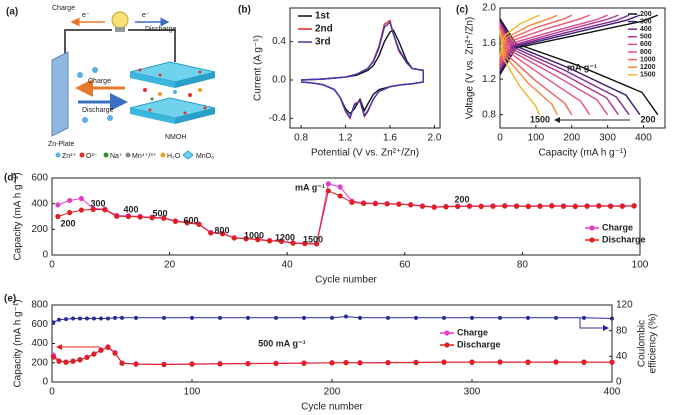 The image size is (677, 415). What do you see at coordinates (60, 94) in the screenshot?
I see `zn-plate` at bounding box center [60, 94].